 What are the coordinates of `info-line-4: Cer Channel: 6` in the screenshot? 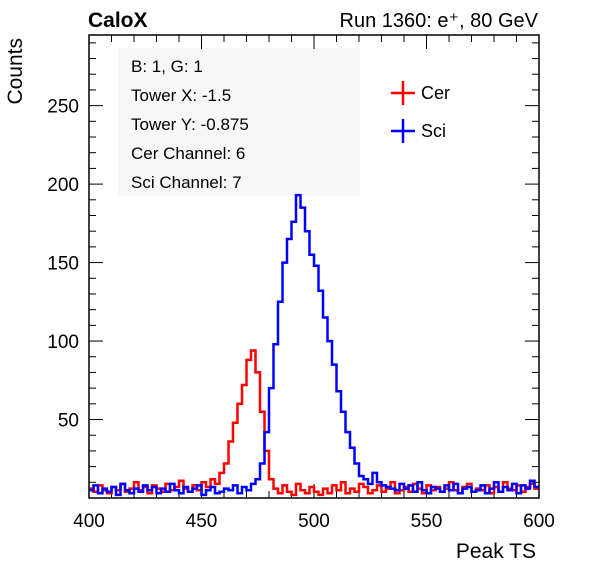 It's located at (188, 153).